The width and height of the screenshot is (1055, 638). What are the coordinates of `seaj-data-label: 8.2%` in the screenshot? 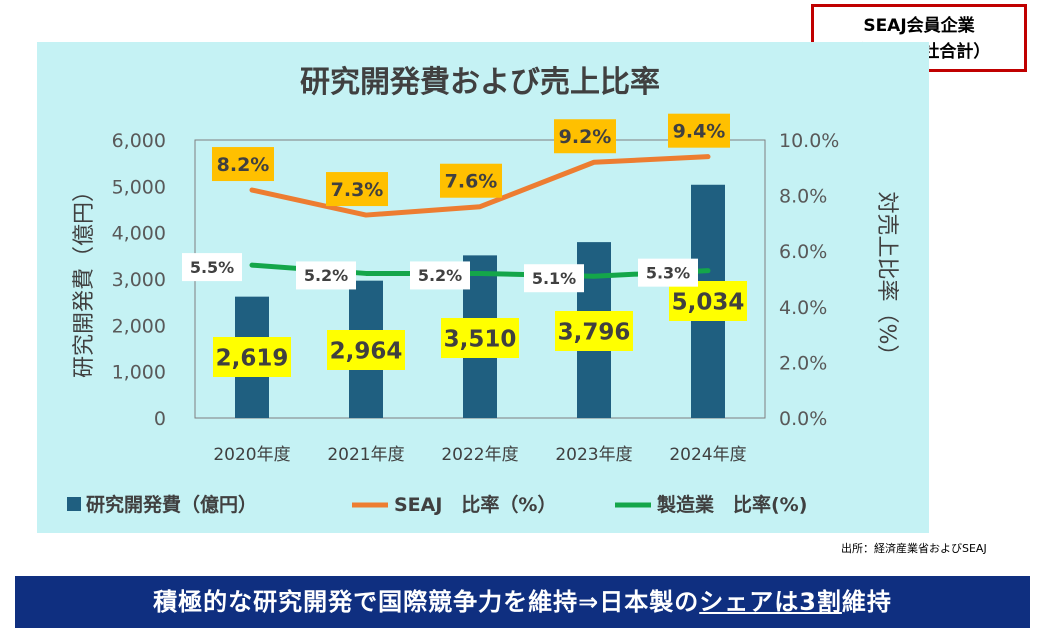 It's located at (243, 165).